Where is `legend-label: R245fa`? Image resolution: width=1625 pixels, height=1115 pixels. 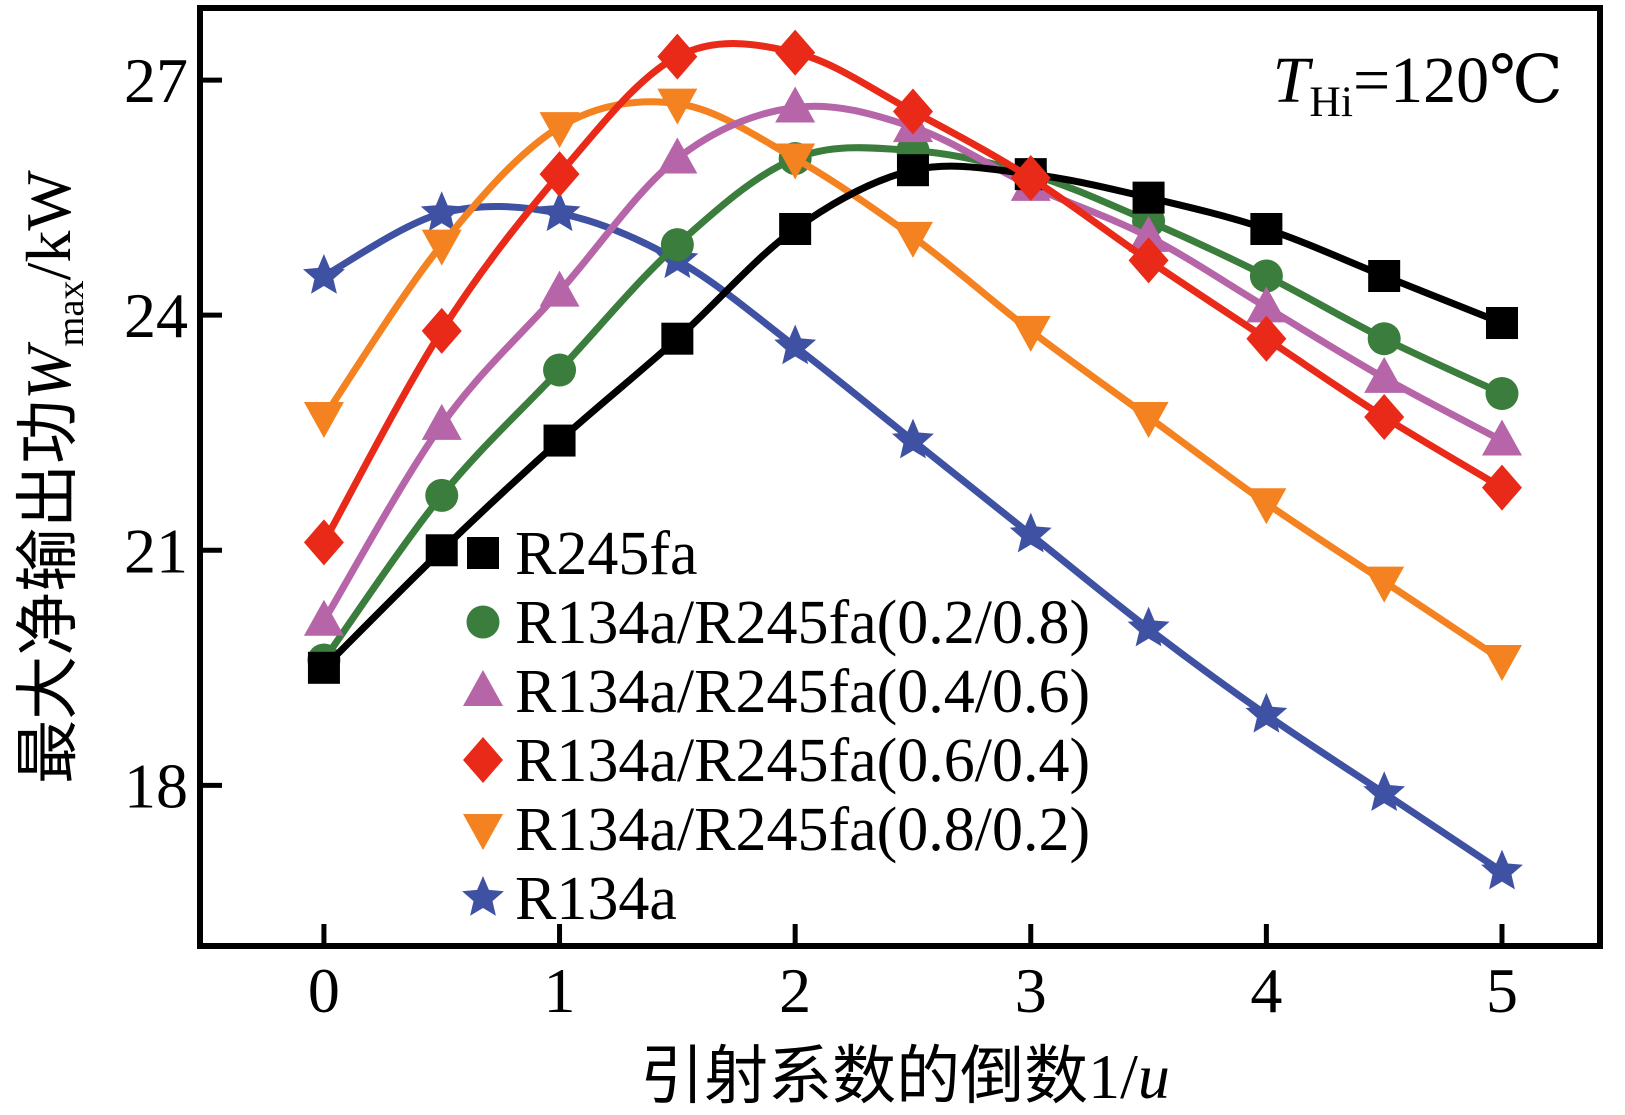 legend-label: R245fa is located at coordinates (606, 554).